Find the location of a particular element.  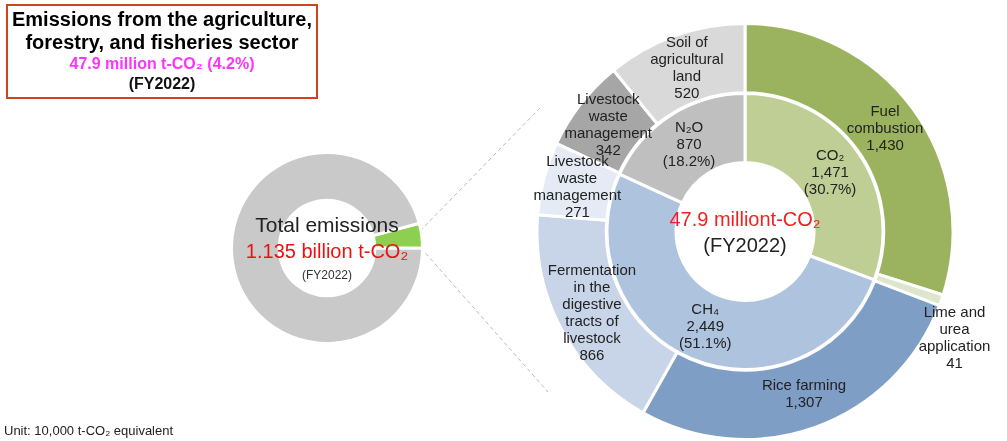

data-label: 271 is located at coordinates (577, 211).